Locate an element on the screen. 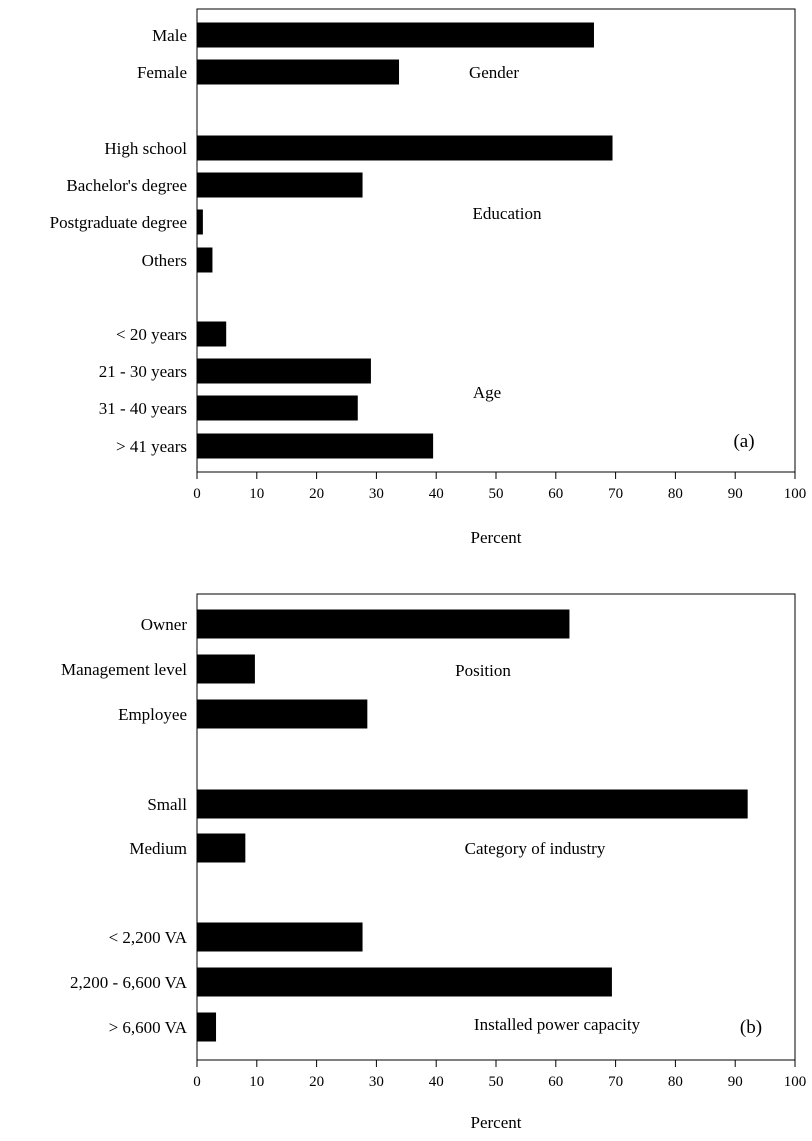 Image resolution: width=812 pixels, height=1141 pixels. category-label: Male is located at coordinates (169, 35).